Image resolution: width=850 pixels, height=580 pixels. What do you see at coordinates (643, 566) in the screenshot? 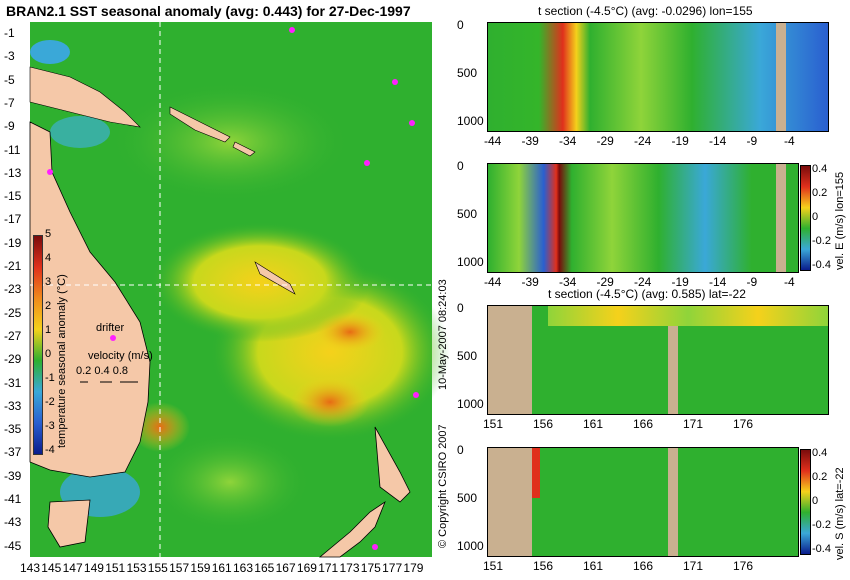
I see `panel-x-tick-label: 166` at bounding box center [643, 566].